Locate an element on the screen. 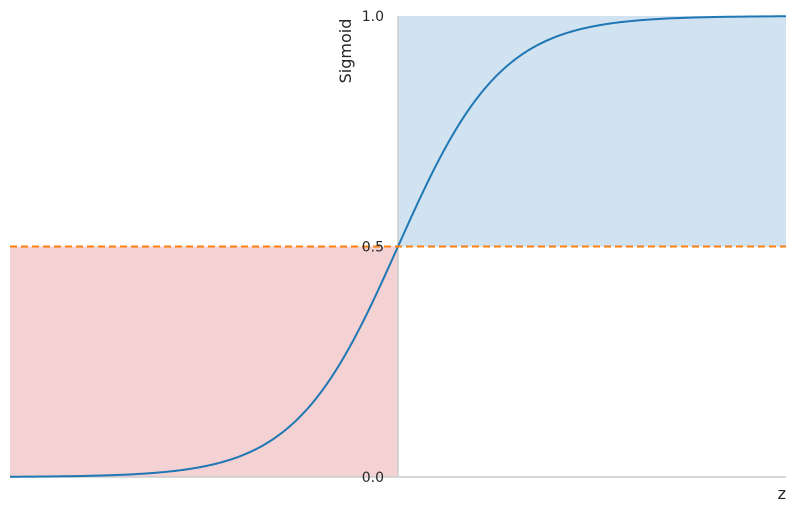 The height and width of the screenshot is (511, 794). y-tick-labels: 0.0 0.5 1.0 is located at coordinates (373, 247).